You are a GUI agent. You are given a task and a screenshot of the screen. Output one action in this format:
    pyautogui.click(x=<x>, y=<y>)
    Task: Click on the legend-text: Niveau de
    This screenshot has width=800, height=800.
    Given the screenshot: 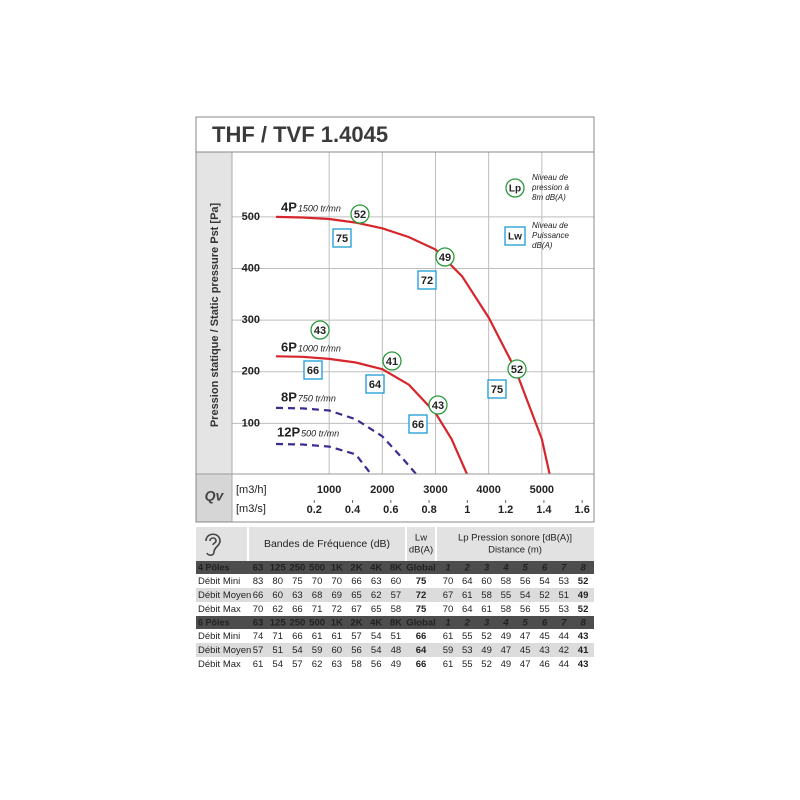 What is the action you would take?
    pyautogui.click(x=550, y=177)
    